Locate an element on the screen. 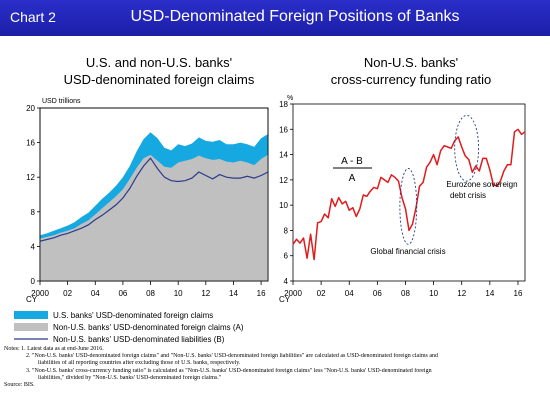 The image size is (550, 415). chart-number: Chart 2 is located at coordinates (33, 17).